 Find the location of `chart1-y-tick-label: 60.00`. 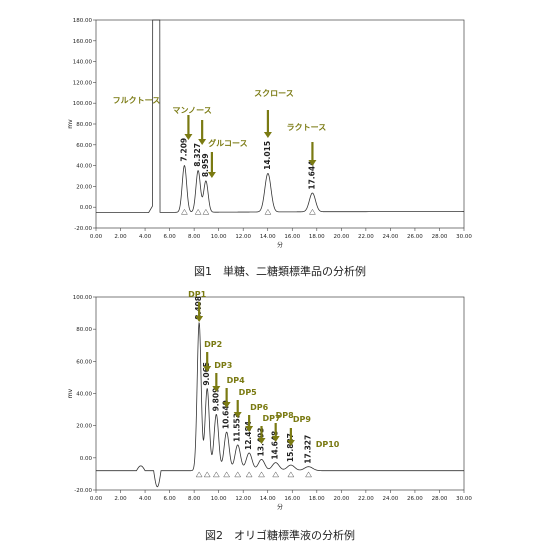

chart1-y-tick-label: 60.00 is located at coordinates (84, 146).